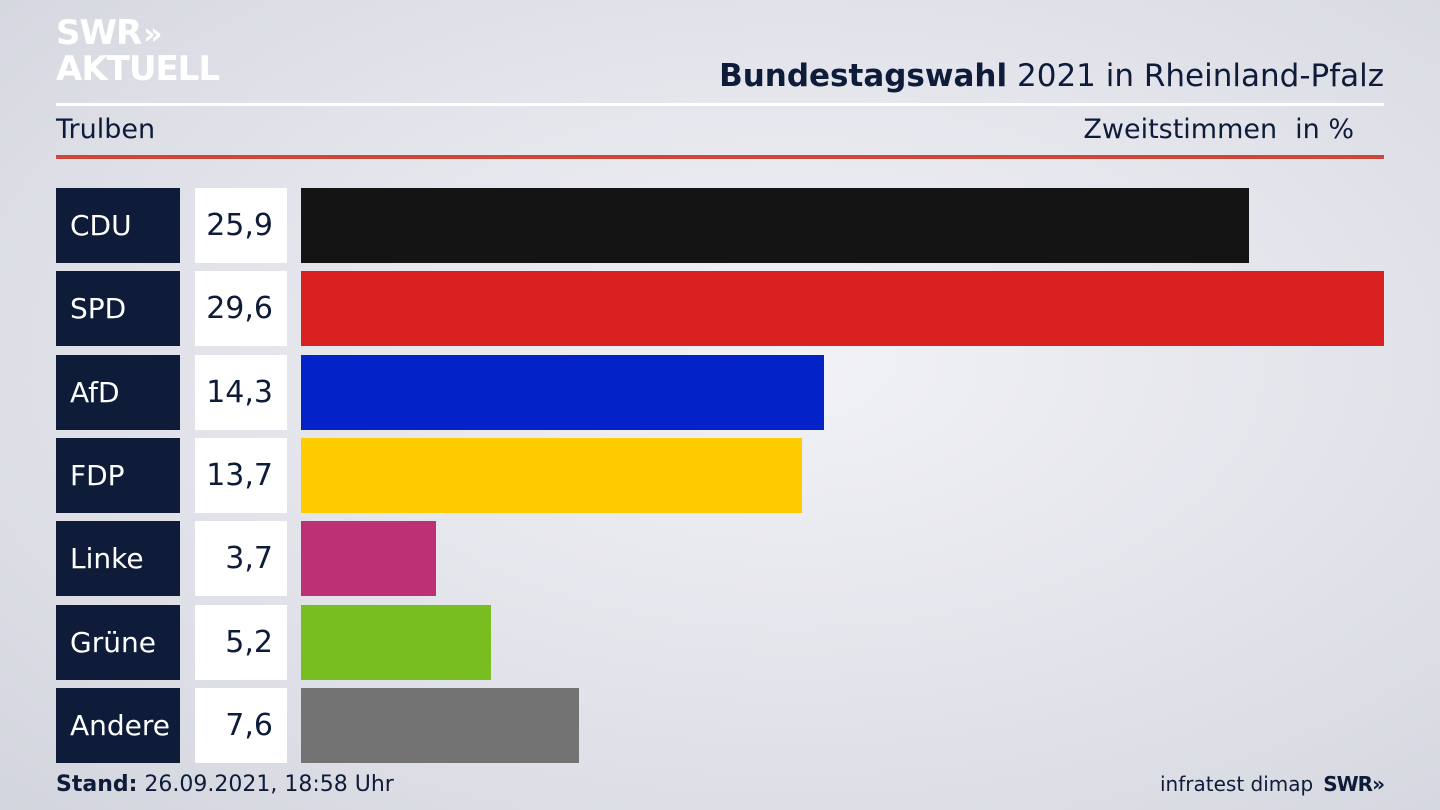  I want to click on source-credit: infratest dimap SWR», so click(1272, 784).